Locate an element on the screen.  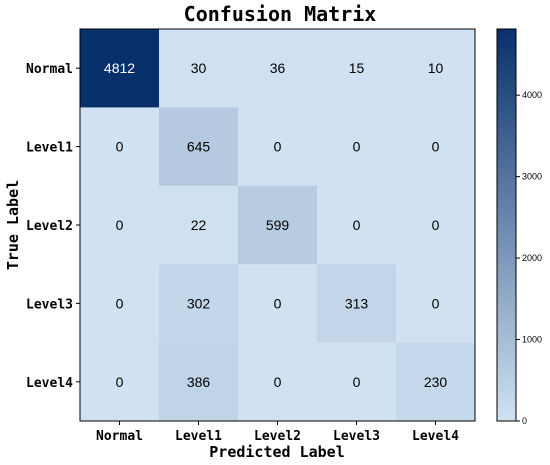
x-tick-label: Level3 is located at coordinates (356, 436).